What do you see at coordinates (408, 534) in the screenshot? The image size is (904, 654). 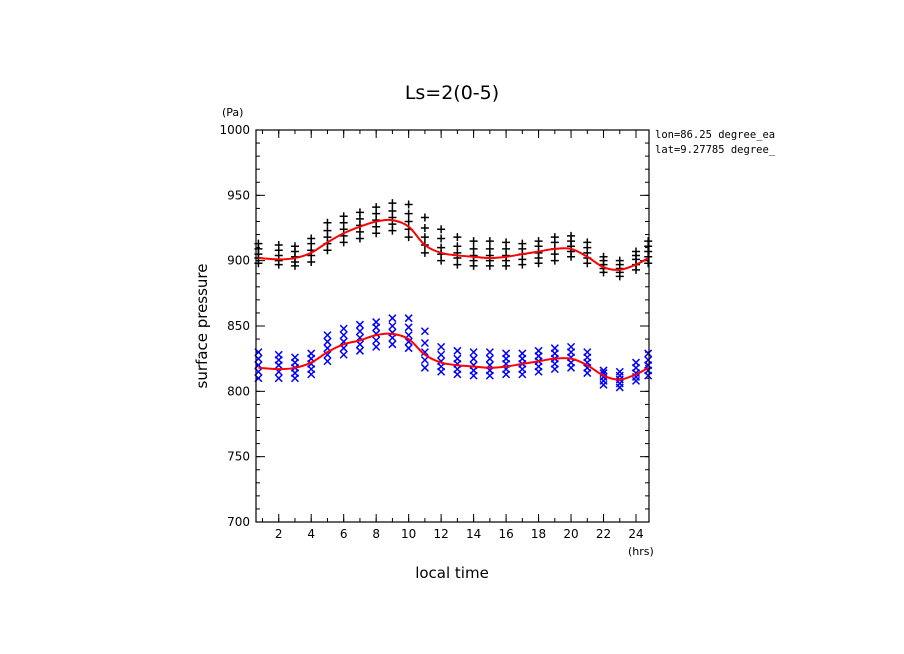 I see `x-tick-label: 10` at bounding box center [408, 534].